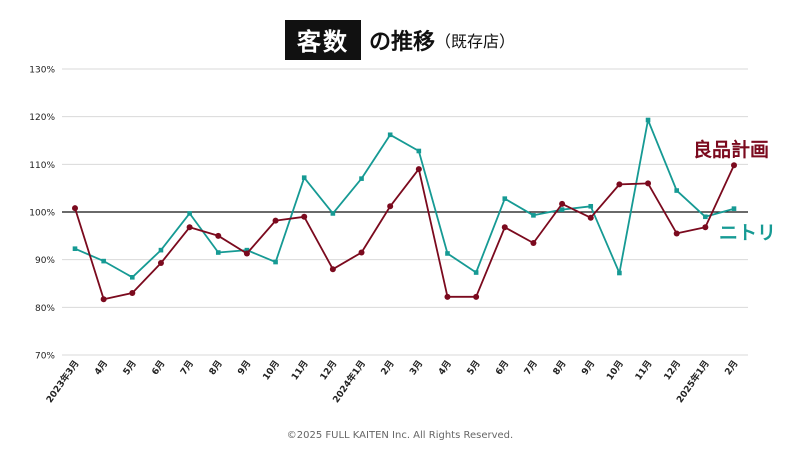 This screenshot has width=800, height=450. I want to click on y-tick-label: 120%, so click(42, 118).